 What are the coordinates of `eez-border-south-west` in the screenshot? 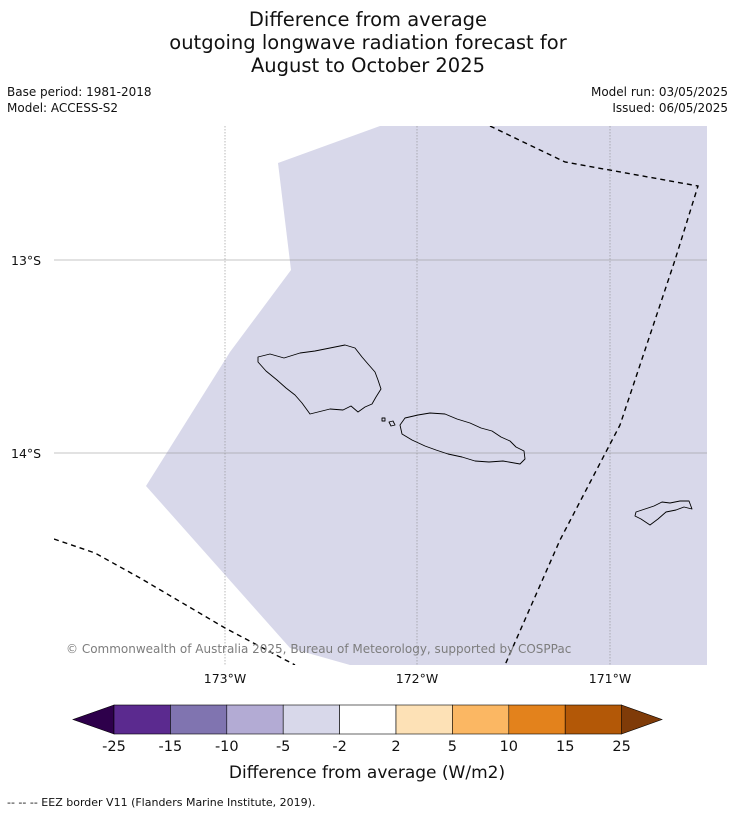 It's located at (175, 601).